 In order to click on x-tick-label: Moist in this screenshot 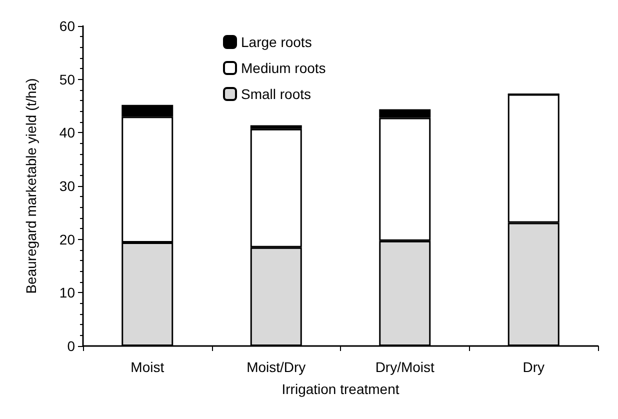, I will do `click(147, 367)`.